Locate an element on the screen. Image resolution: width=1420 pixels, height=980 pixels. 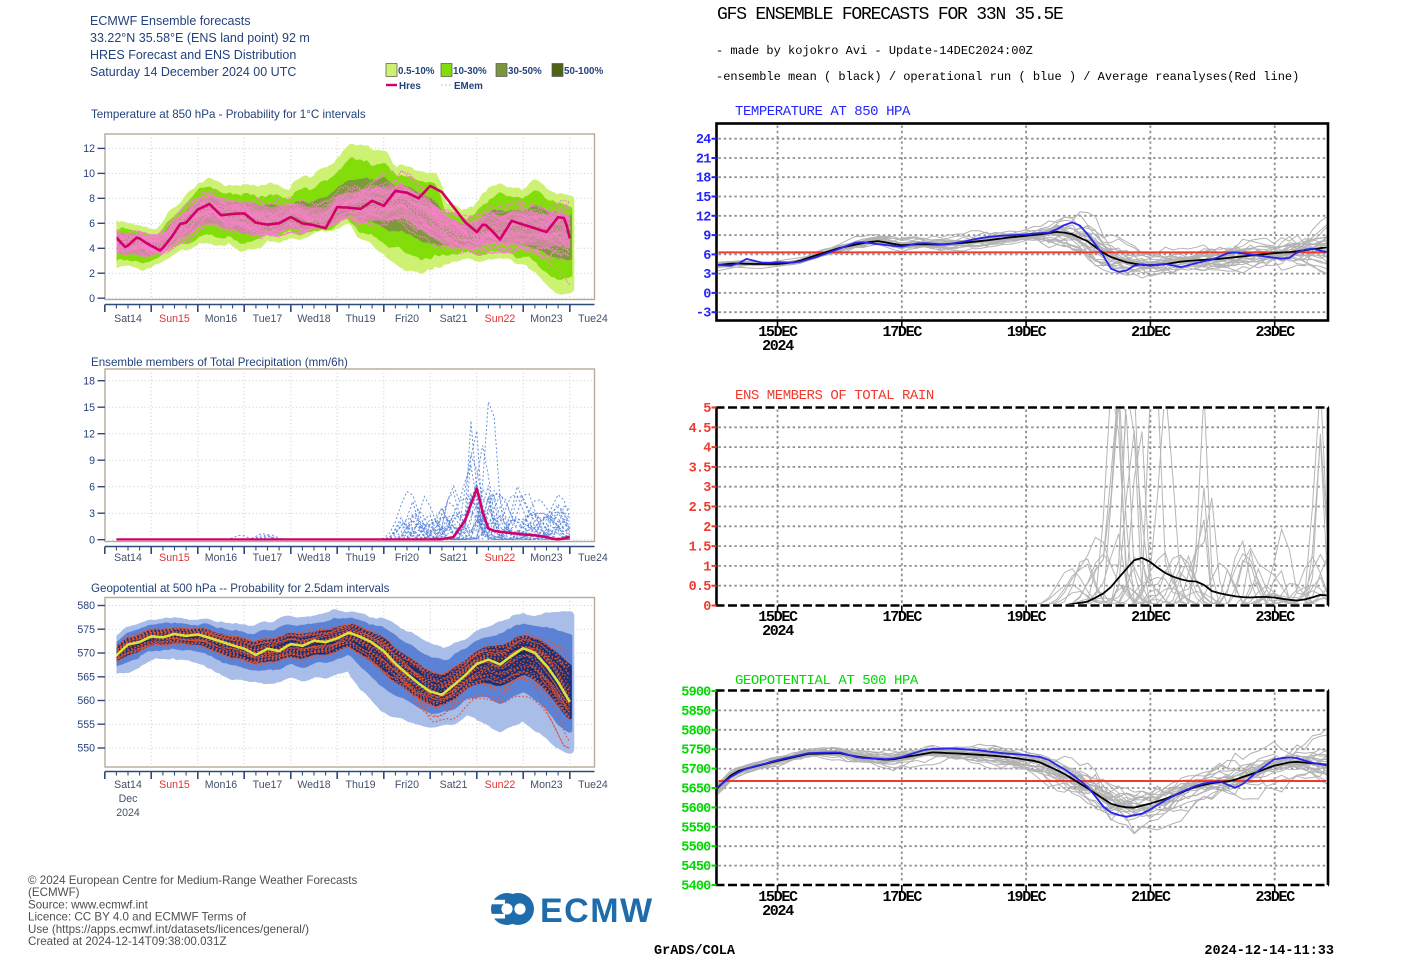
svg-text: ECMWF Ensemble forecasts is located at coordinates (170, 21).